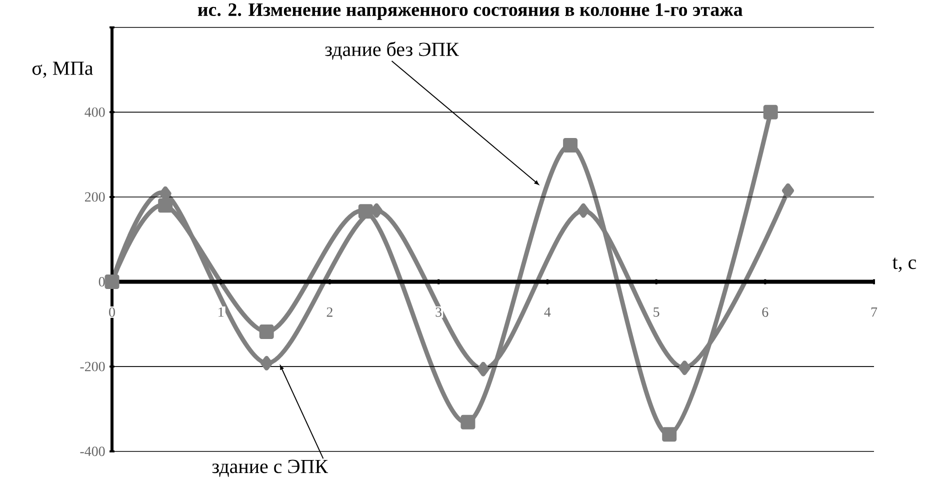  I want to click on x-tick-label: 3, so click(439, 312).